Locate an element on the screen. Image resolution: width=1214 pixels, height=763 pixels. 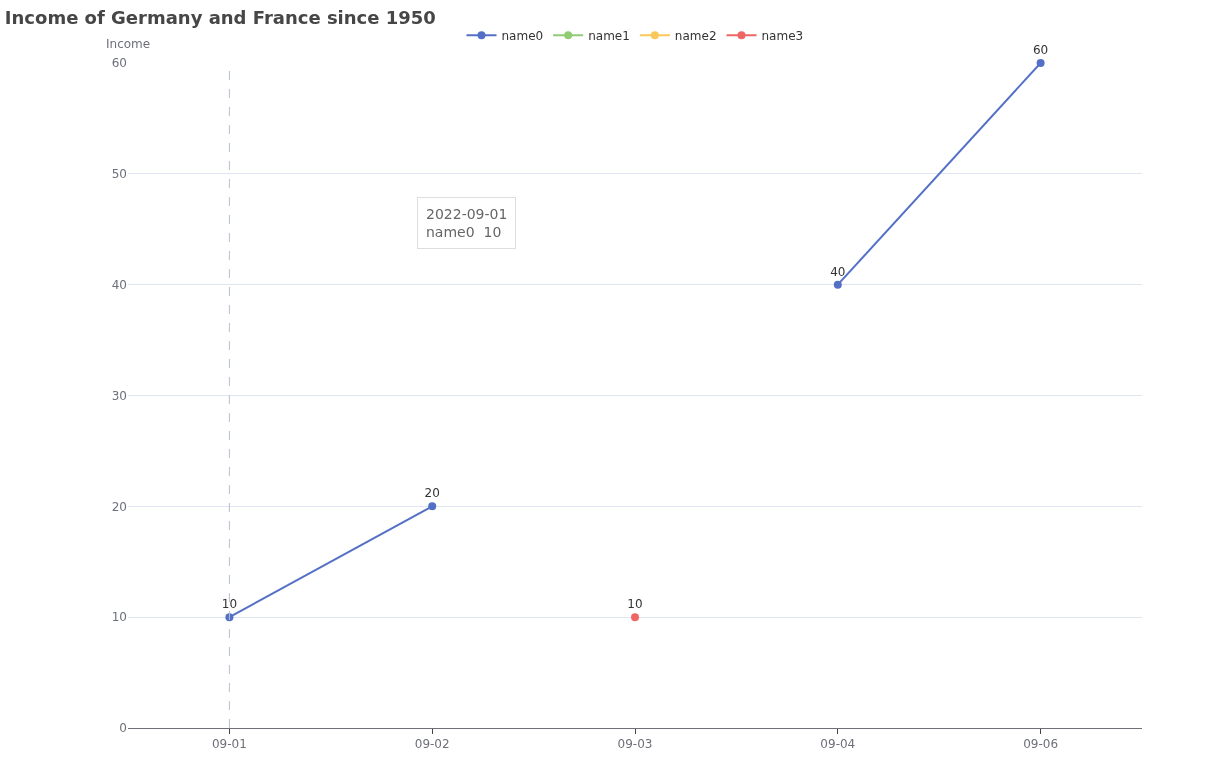
data-label: 20 is located at coordinates (432, 493).